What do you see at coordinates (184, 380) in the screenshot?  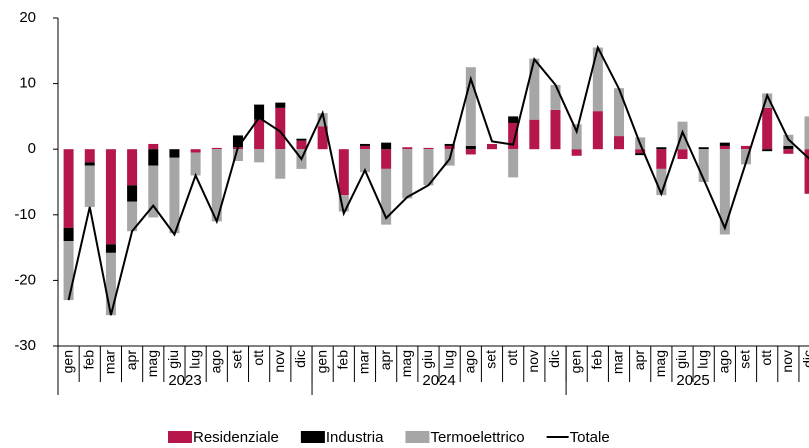 I see `year-label: 2023` at bounding box center [184, 380].